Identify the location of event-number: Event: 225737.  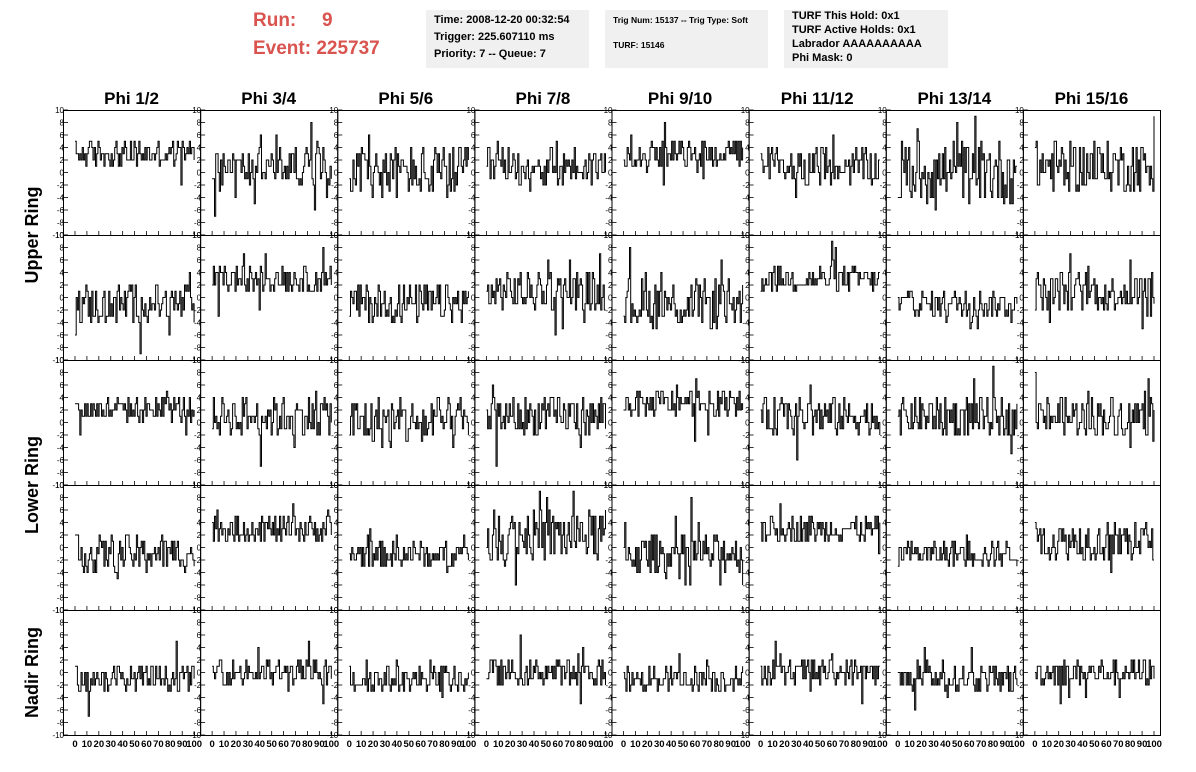
(316, 48).